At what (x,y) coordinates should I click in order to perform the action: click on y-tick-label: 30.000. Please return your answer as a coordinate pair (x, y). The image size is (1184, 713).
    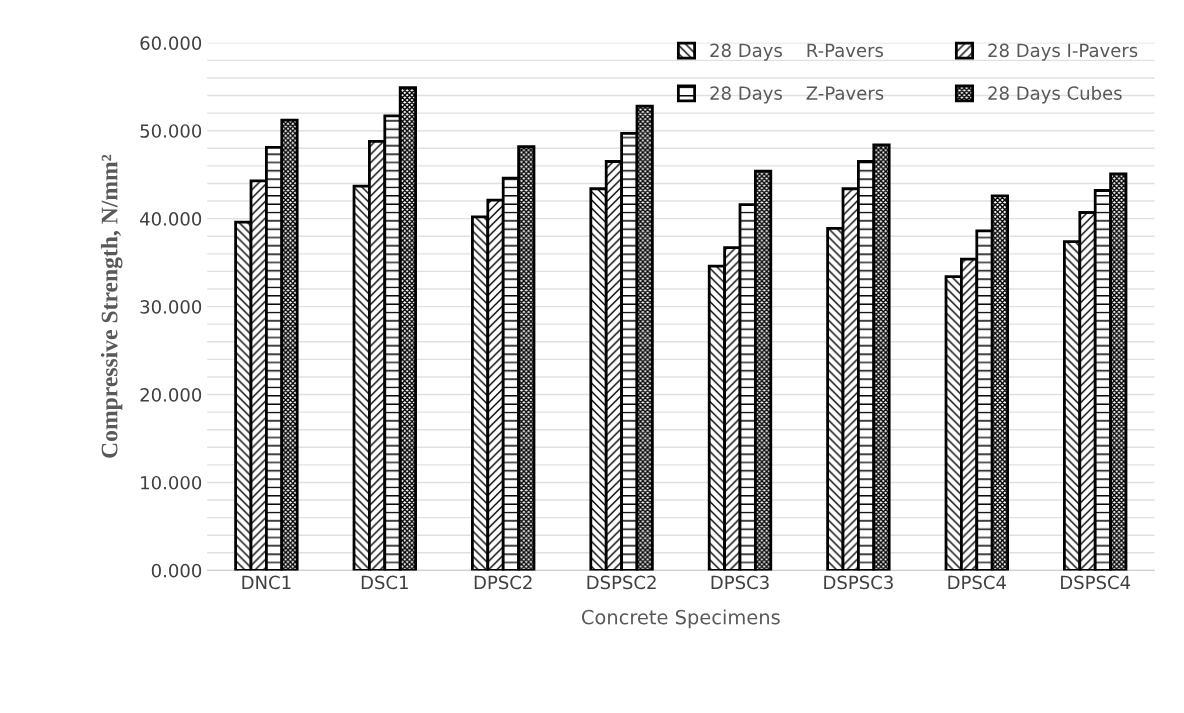
    Looking at the image, I should click on (171, 307).